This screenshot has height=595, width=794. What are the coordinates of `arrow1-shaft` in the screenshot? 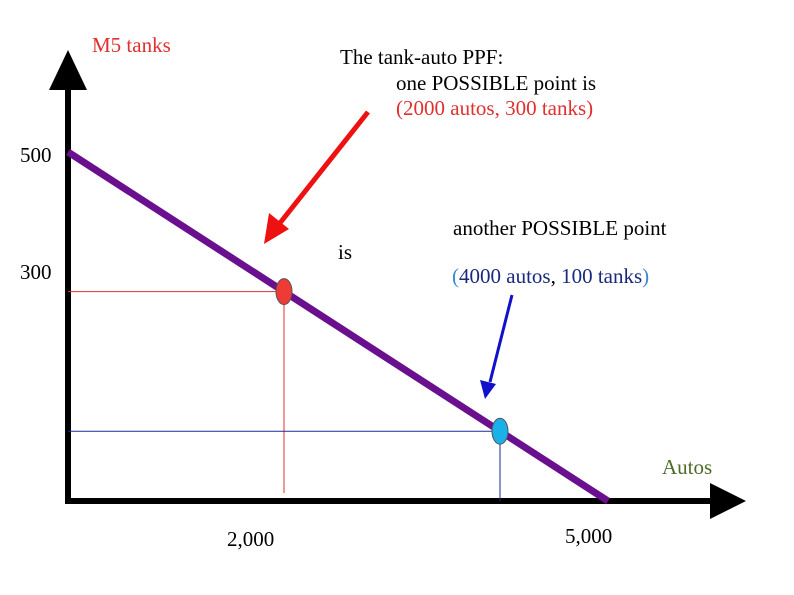 It's located at (324, 167).